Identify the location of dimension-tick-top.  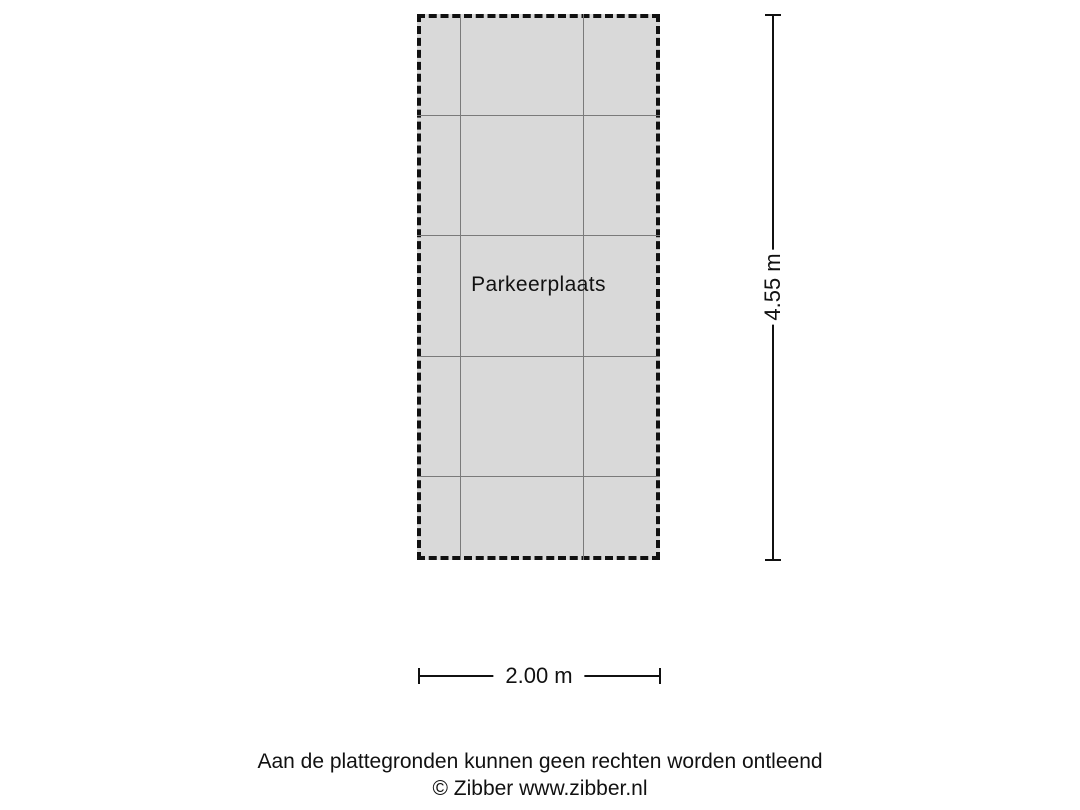
(773, 15).